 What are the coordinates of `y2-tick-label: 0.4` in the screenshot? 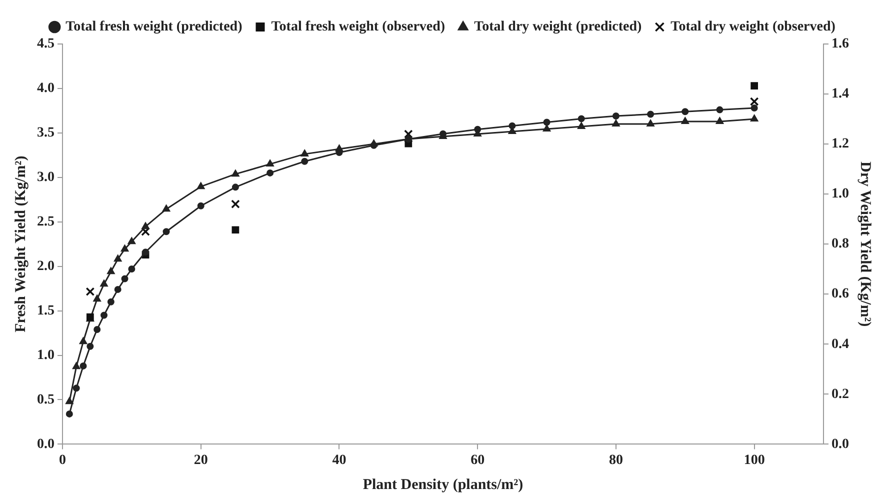 It's located at (840, 344).